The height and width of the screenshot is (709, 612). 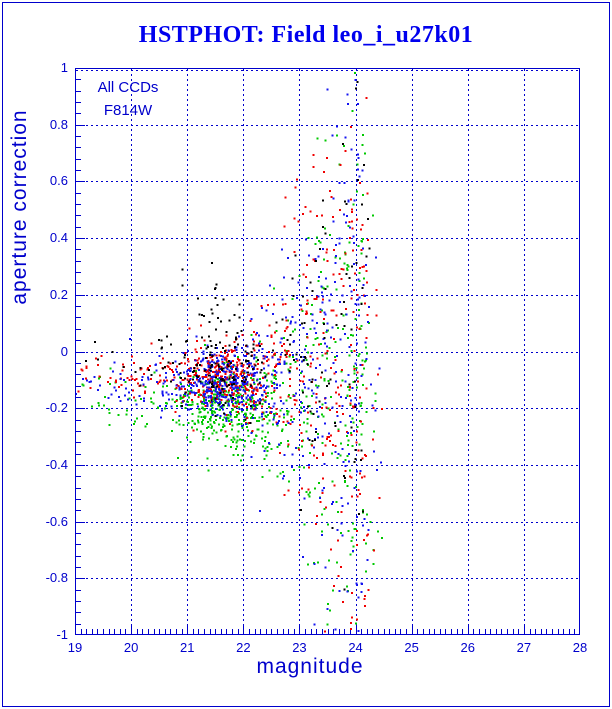 What do you see at coordinates (128, 87) in the screenshot?
I see `annotation-ccds: All CCDs` at bounding box center [128, 87].